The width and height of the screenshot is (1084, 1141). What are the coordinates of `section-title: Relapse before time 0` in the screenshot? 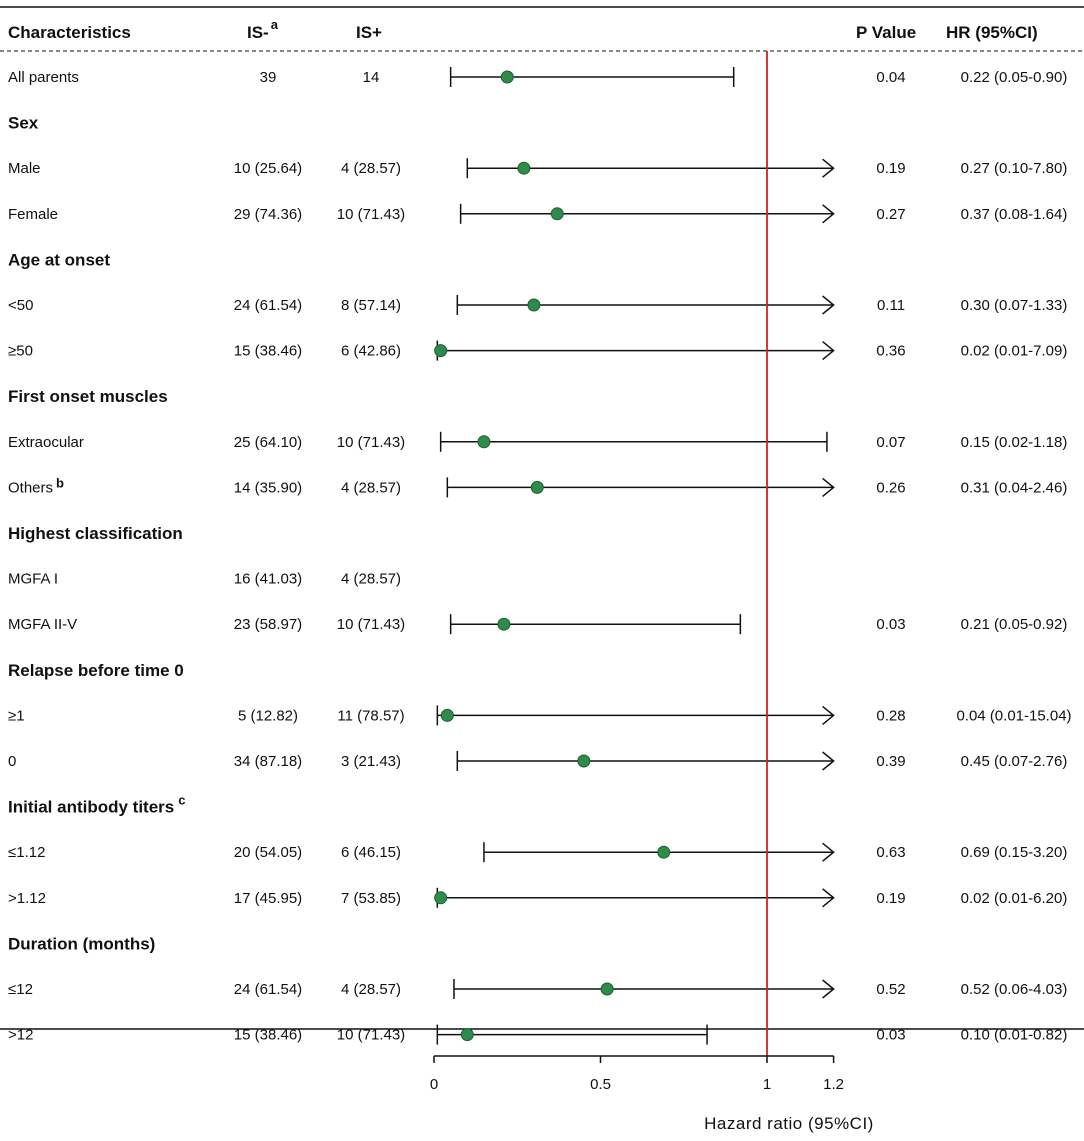 It's located at (96, 670).